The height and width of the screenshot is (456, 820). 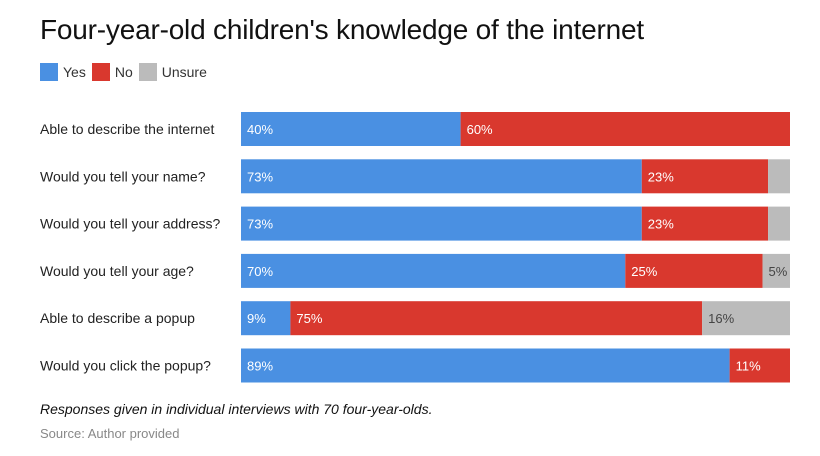 I want to click on data-label-no-would-you-tell-your-address: 23%, so click(x=661, y=224).